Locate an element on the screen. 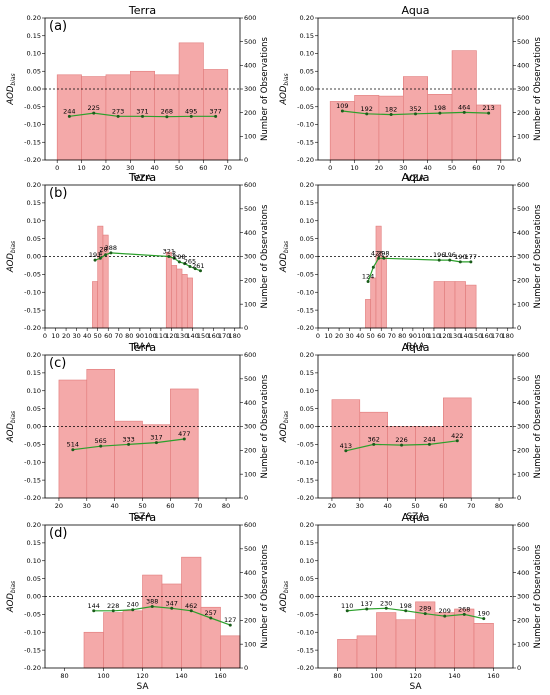 This screenshot has width=550, height=695. count-label: 388 is located at coordinates (111, 248).